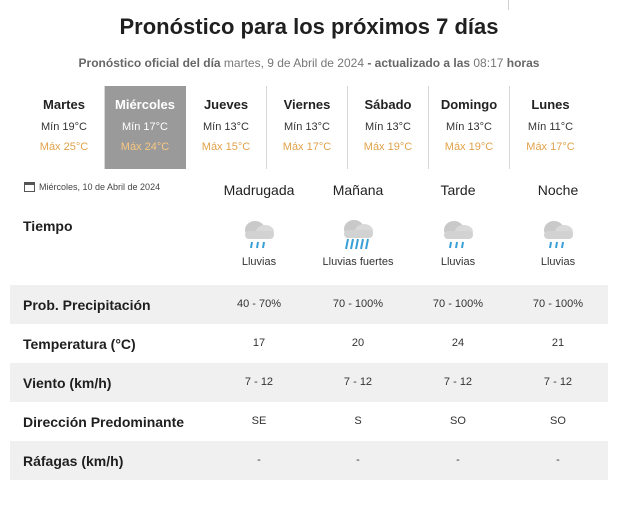 This screenshot has height=508, width=618. Describe the element at coordinates (259, 190) in the screenshot. I see `period-header-madrugada: Madrugada` at that location.